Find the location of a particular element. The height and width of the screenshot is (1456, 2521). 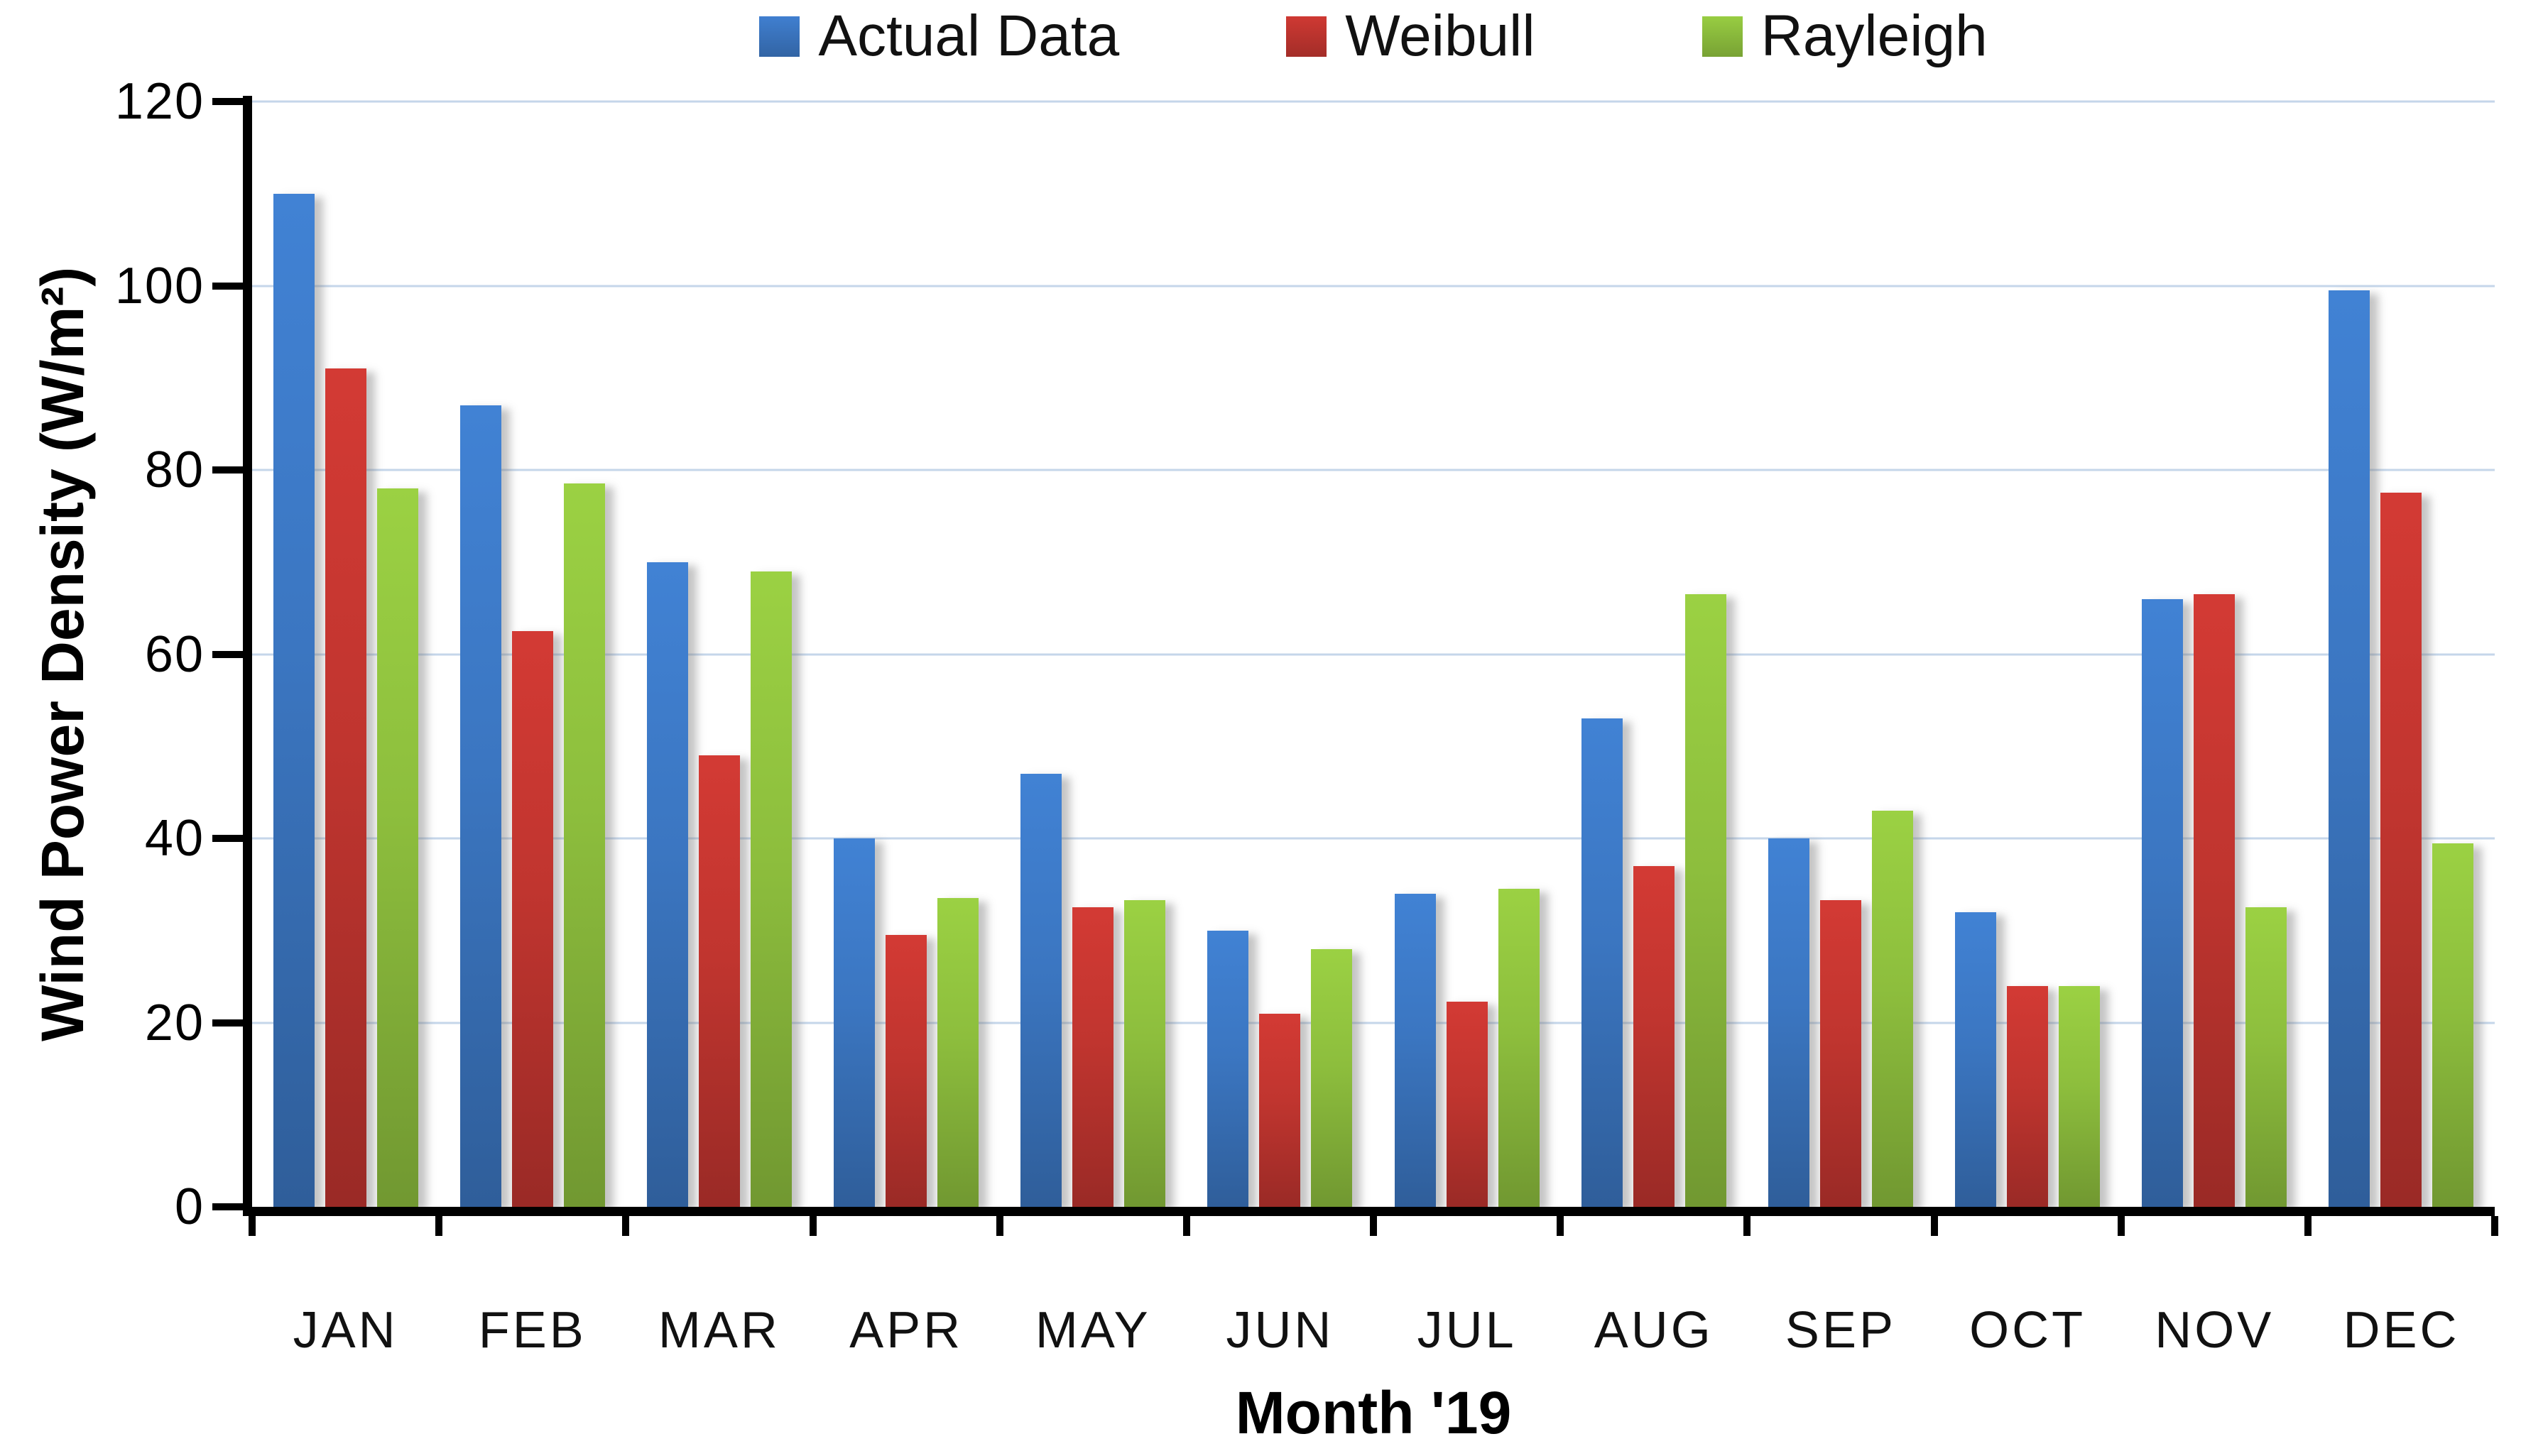

bar-actual-data-jun is located at coordinates (1228, 1069).